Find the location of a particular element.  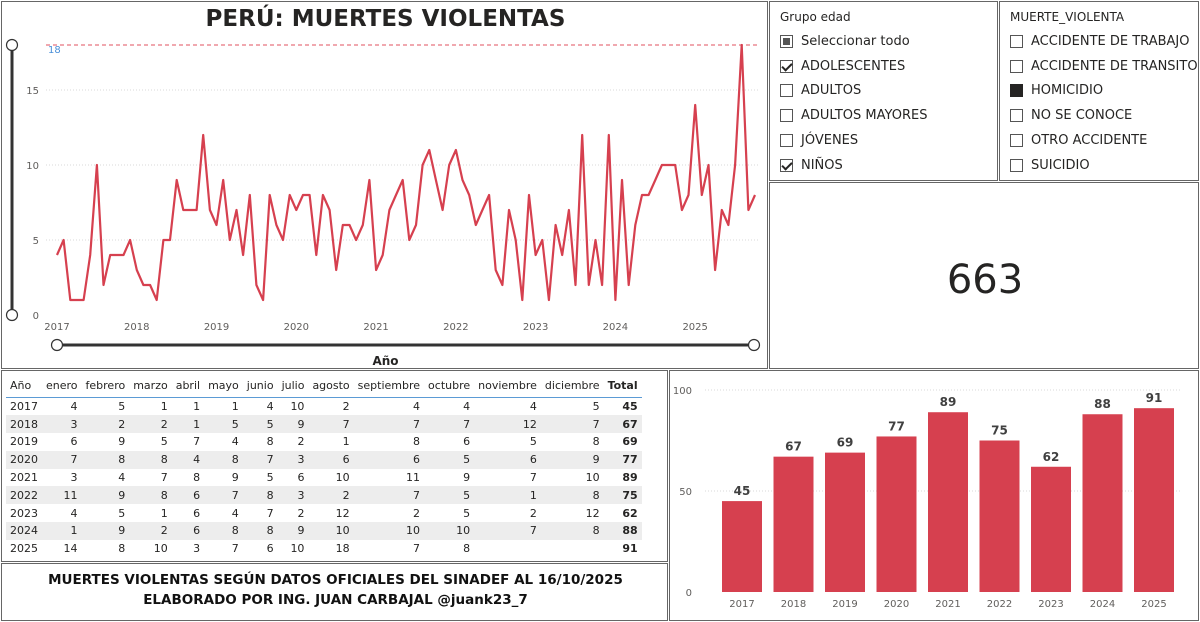

table-header-cell: Año is located at coordinates (24, 386).